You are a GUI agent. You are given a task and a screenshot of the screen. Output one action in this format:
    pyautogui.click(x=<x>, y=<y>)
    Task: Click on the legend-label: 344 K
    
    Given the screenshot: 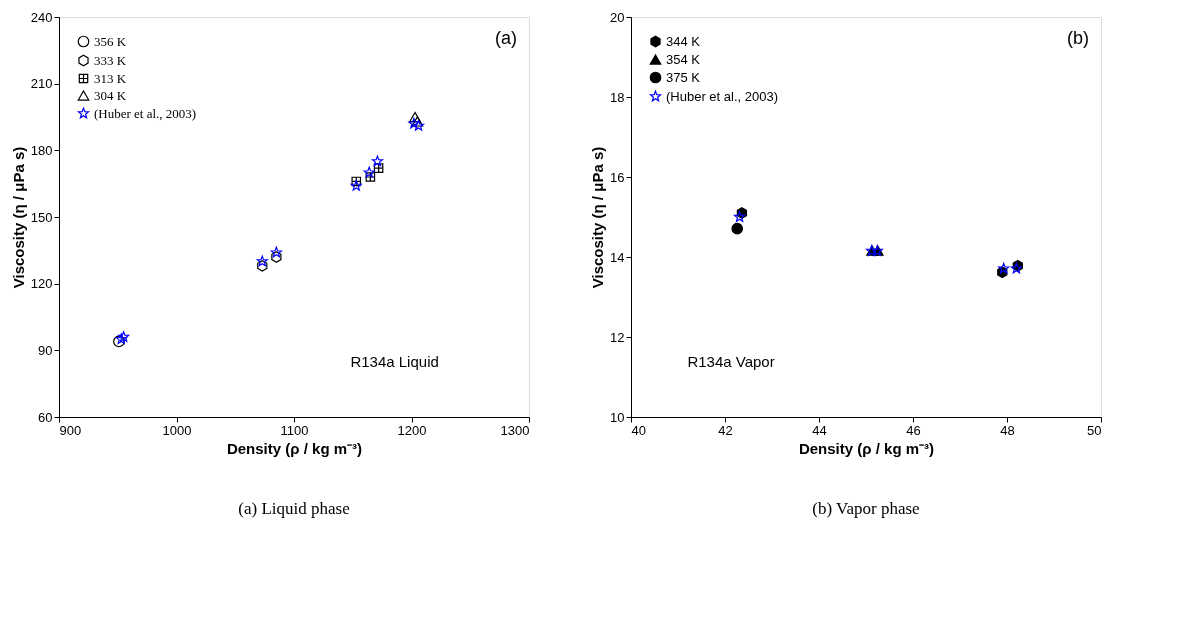 What is the action you would take?
    pyautogui.click(x=683, y=41)
    